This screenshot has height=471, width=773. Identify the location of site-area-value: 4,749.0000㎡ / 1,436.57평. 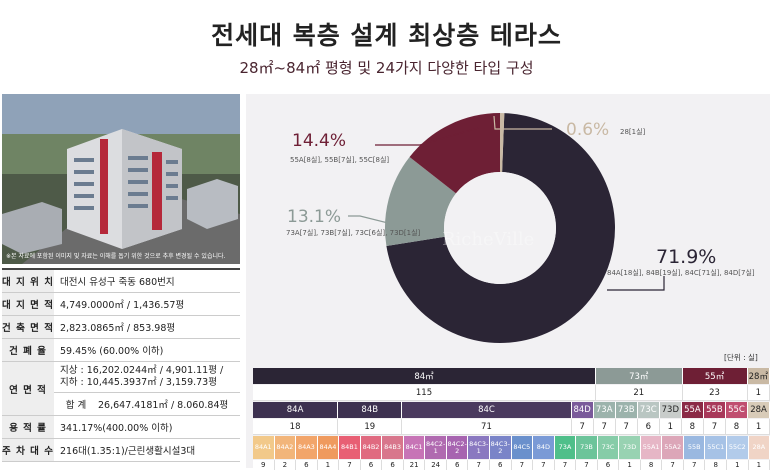
(122, 305).